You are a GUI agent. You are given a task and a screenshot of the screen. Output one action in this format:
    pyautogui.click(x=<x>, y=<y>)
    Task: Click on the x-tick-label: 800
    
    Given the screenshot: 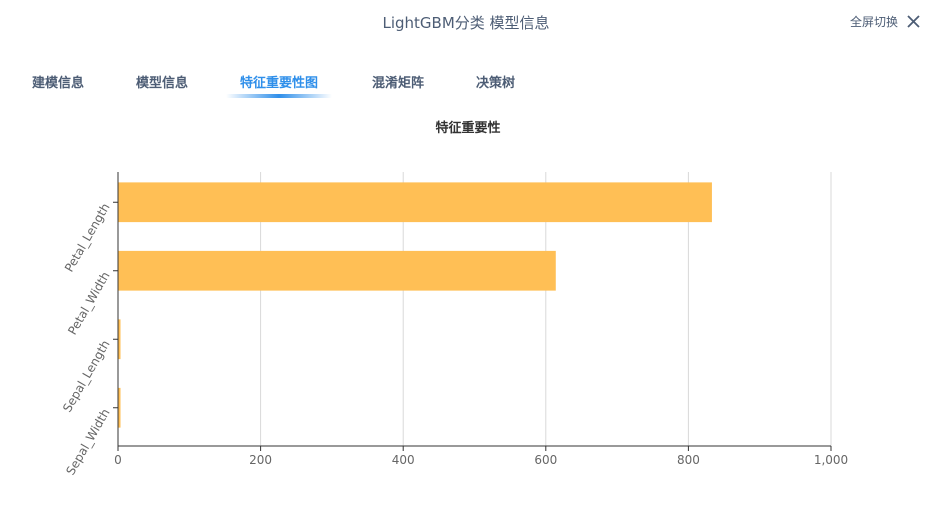 What is the action you would take?
    pyautogui.click(x=688, y=460)
    